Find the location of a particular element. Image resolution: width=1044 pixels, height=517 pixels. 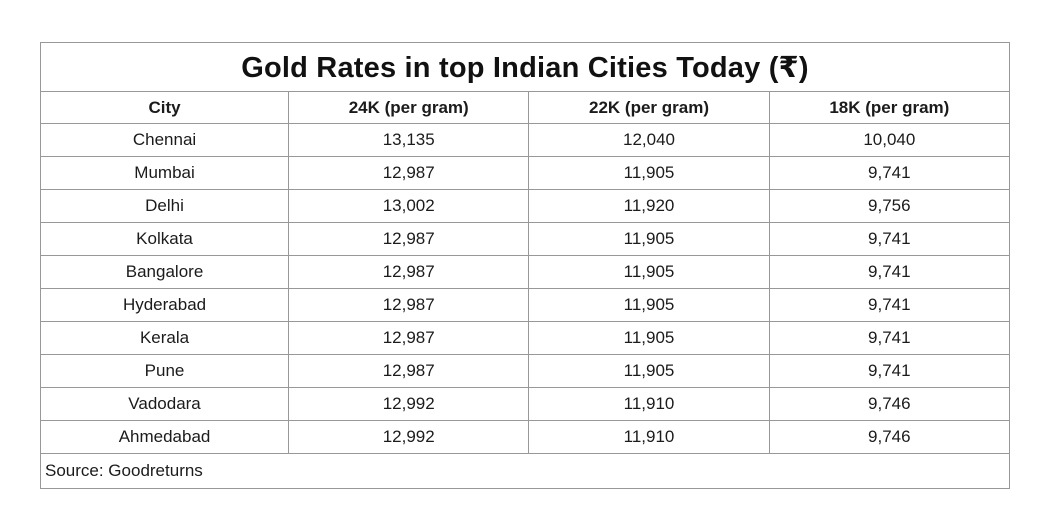

table-foot: Source: Goodreturns is located at coordinates (525, 471).